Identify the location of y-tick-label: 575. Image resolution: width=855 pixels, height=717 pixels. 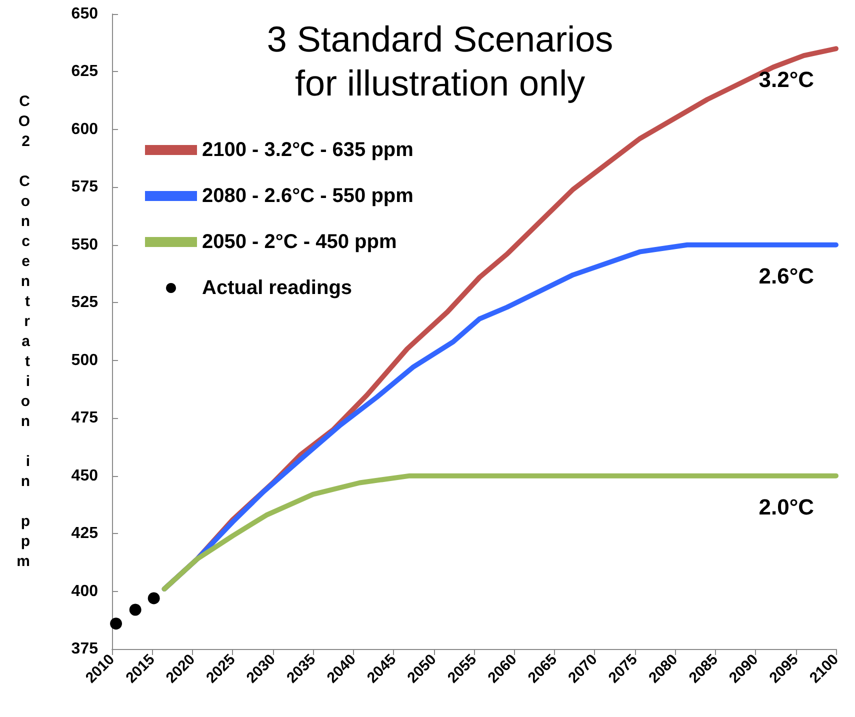
(84, 187).